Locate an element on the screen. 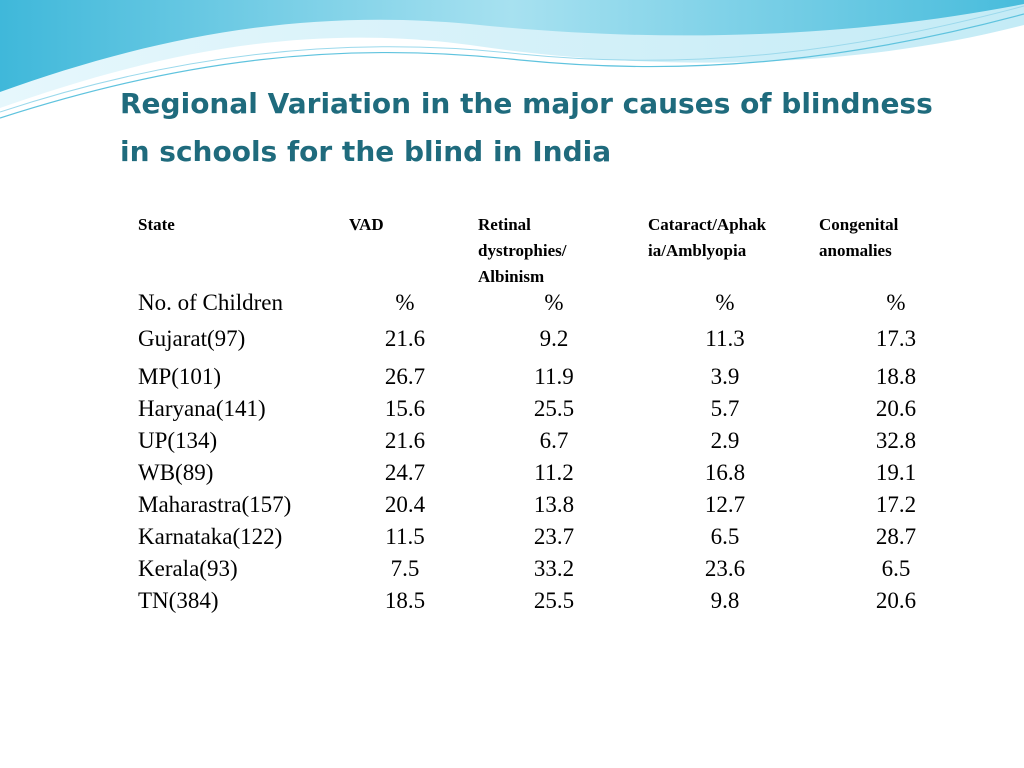 The image size is (1024, 768). cell-vad: 15.6 is located at coordinates (405, 408).